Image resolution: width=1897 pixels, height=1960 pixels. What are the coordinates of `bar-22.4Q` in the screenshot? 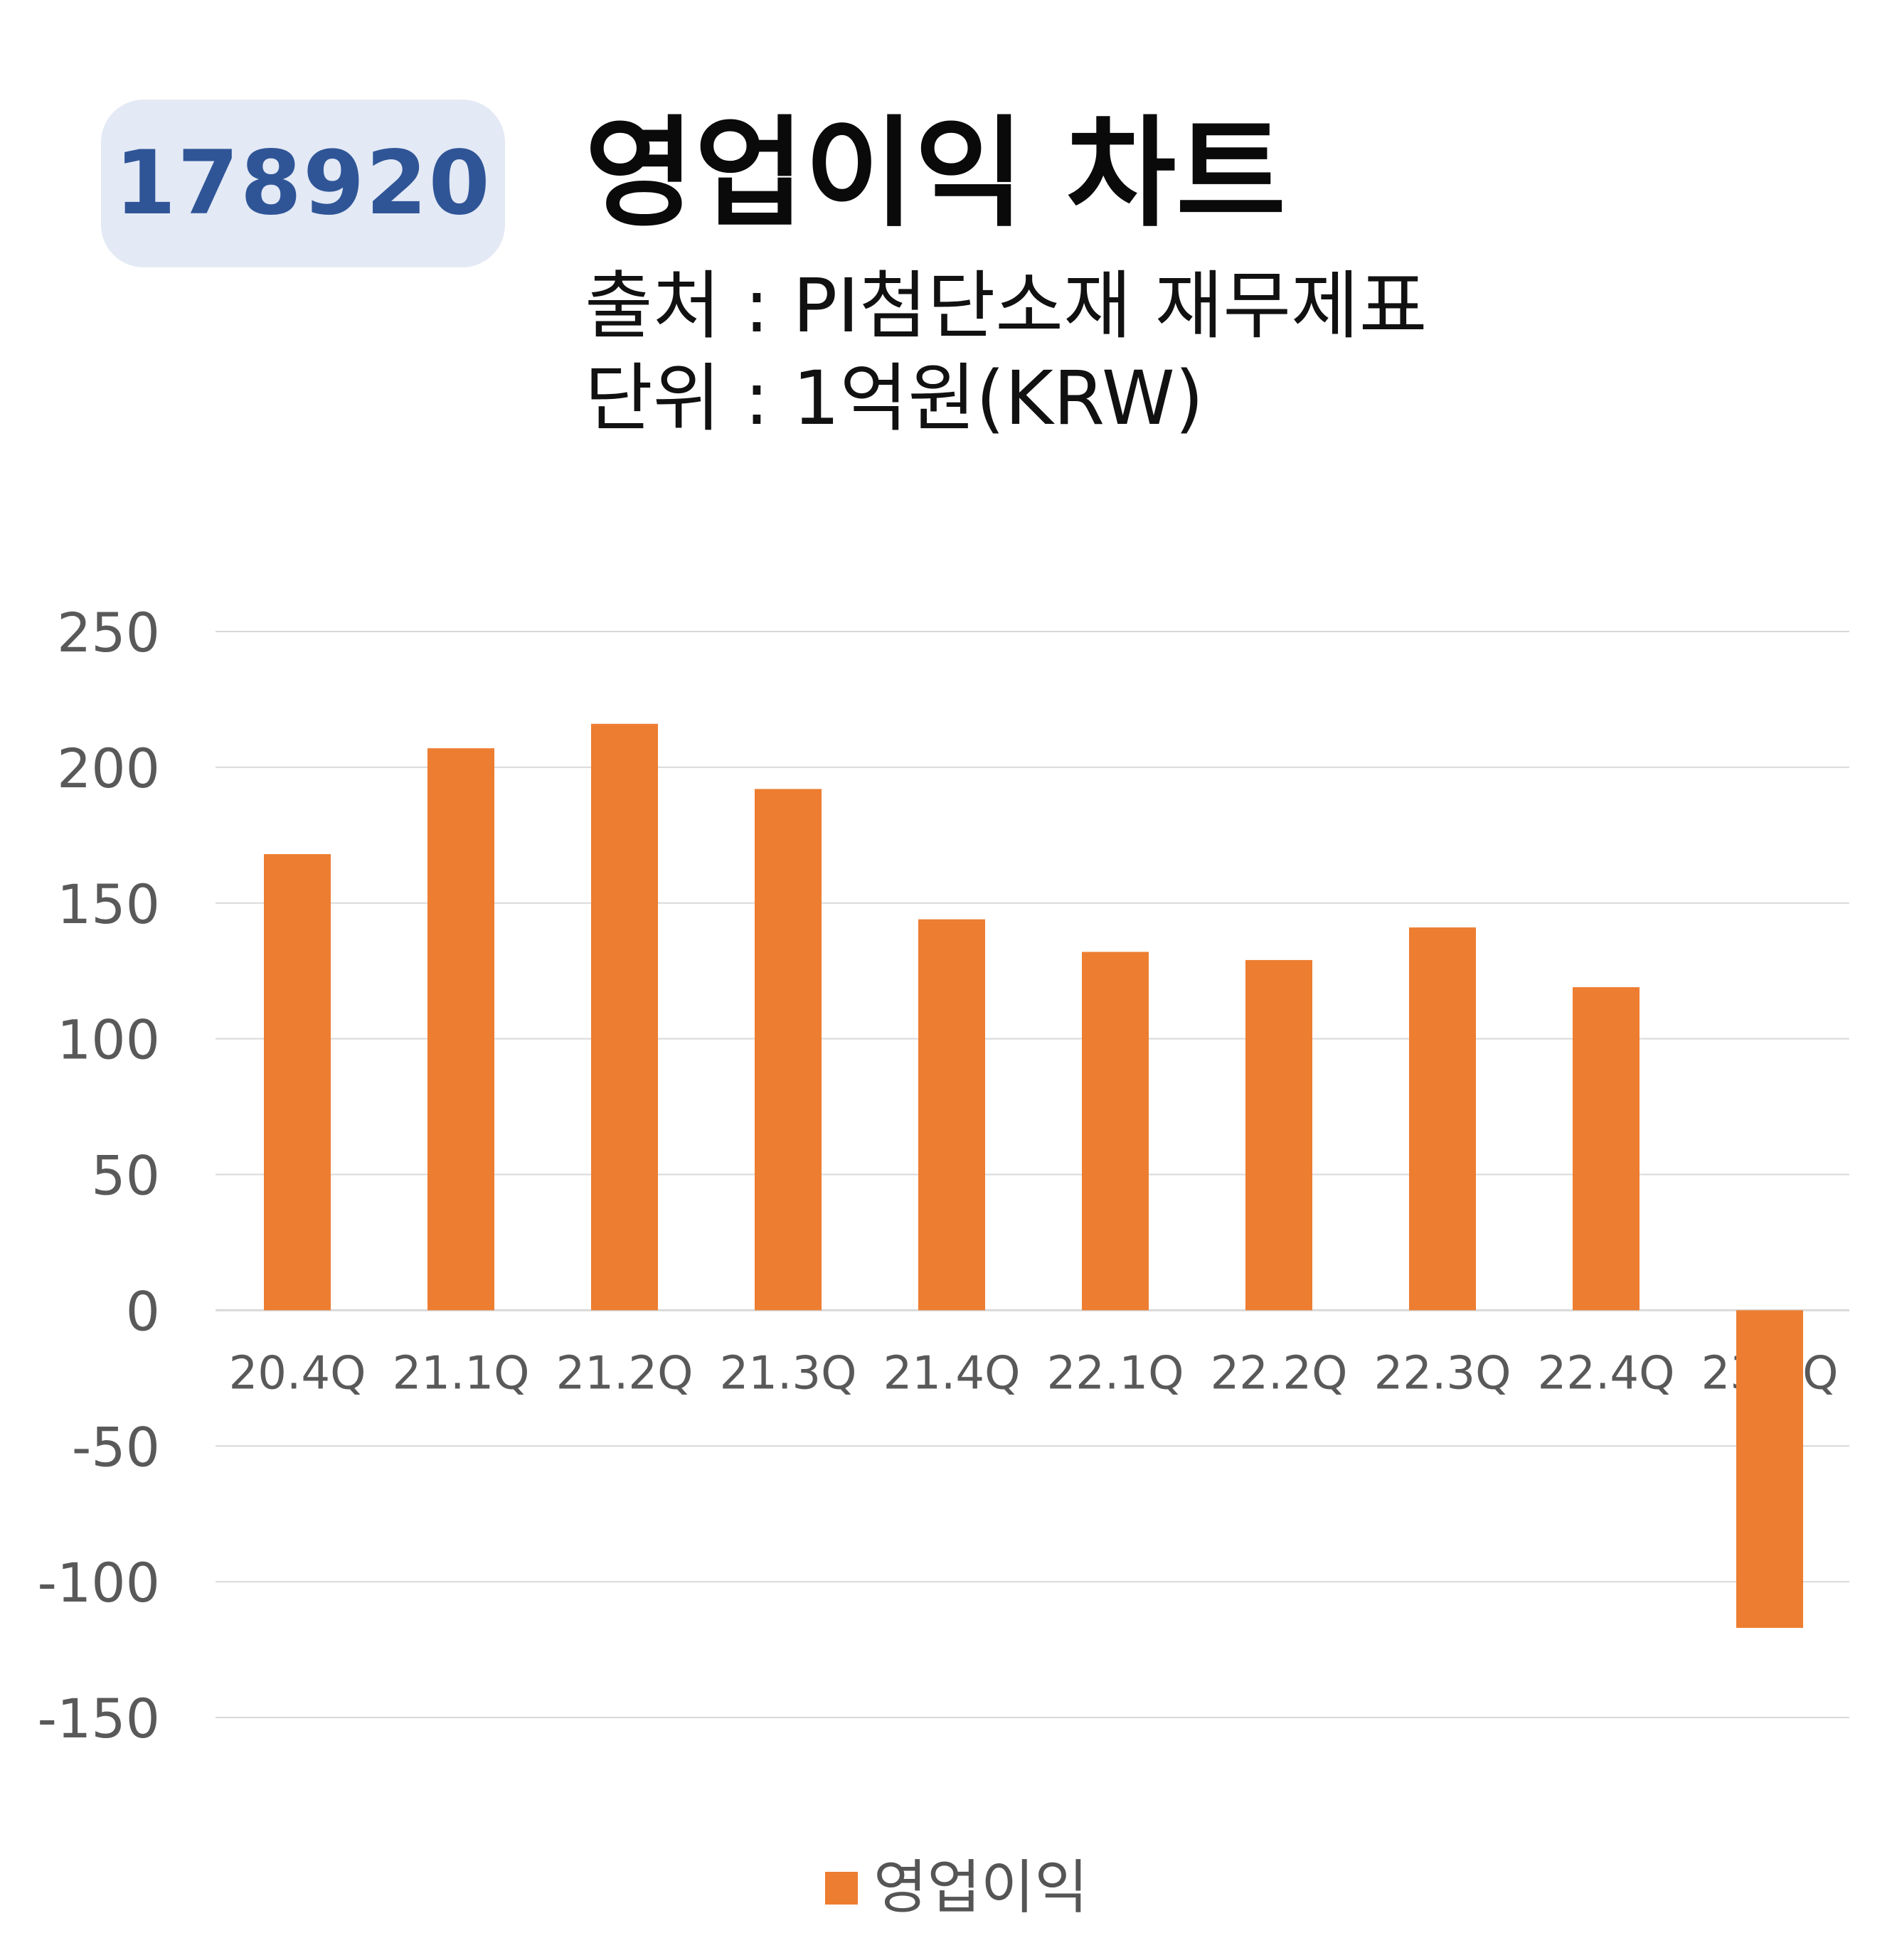 It's located at (1607, 1149).